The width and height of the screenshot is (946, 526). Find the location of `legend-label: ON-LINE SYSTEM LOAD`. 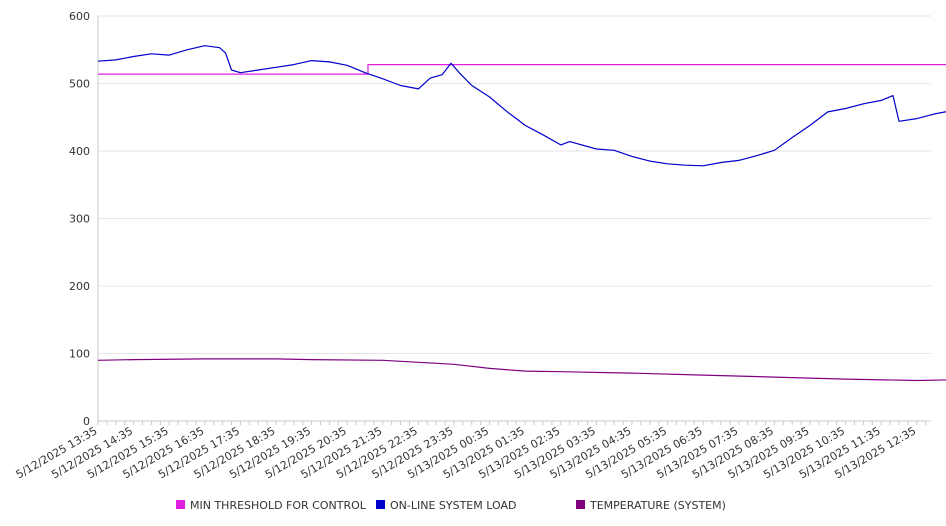

legend-label: ON-LINE SYSTEM LOAD is located at coordinates (453, 505).